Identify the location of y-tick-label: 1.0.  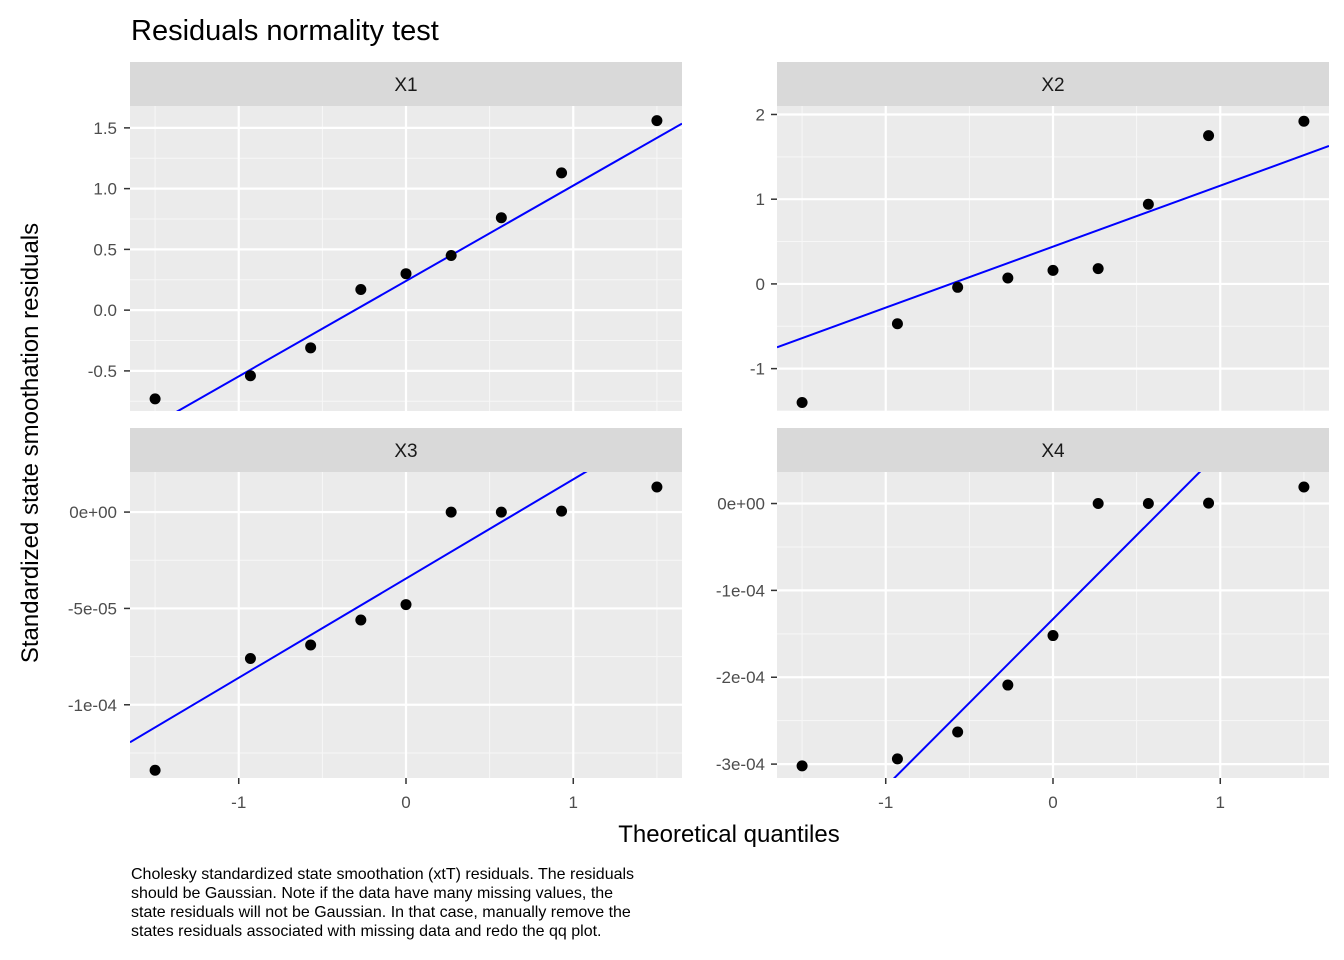
(105, 189).